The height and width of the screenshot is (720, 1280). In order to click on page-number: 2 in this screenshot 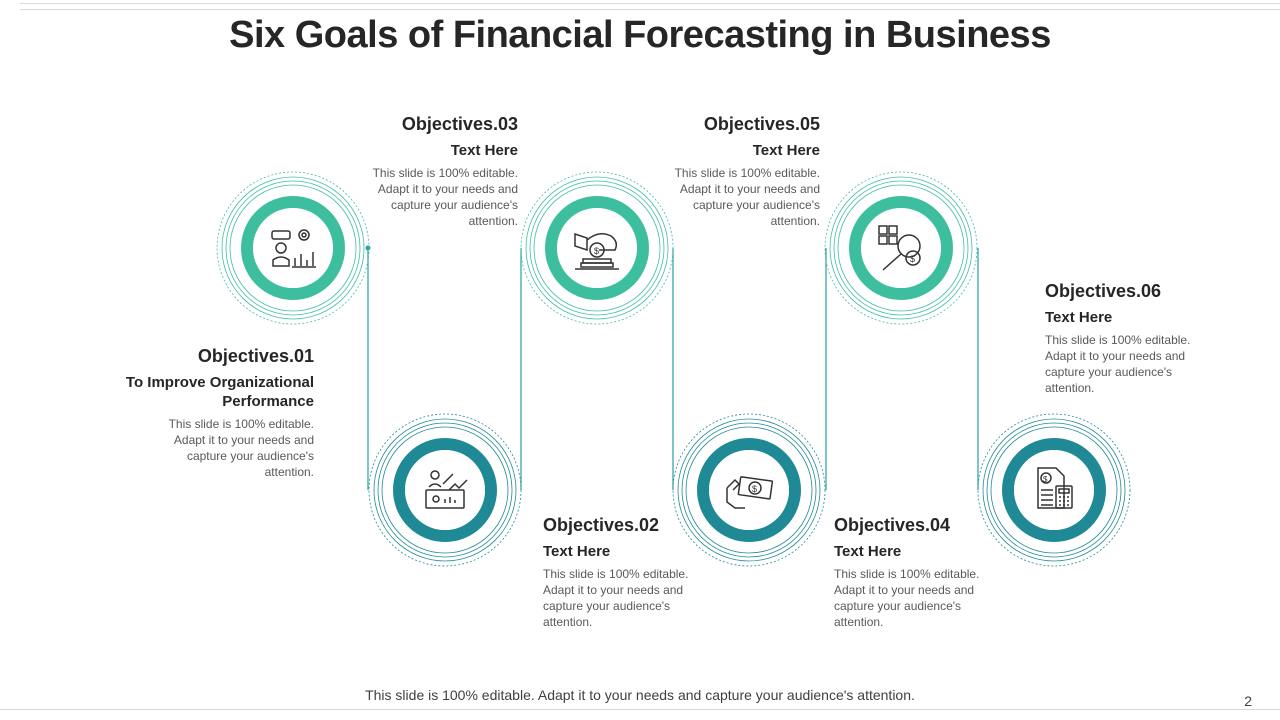, I will do `click(1248, 701)`.